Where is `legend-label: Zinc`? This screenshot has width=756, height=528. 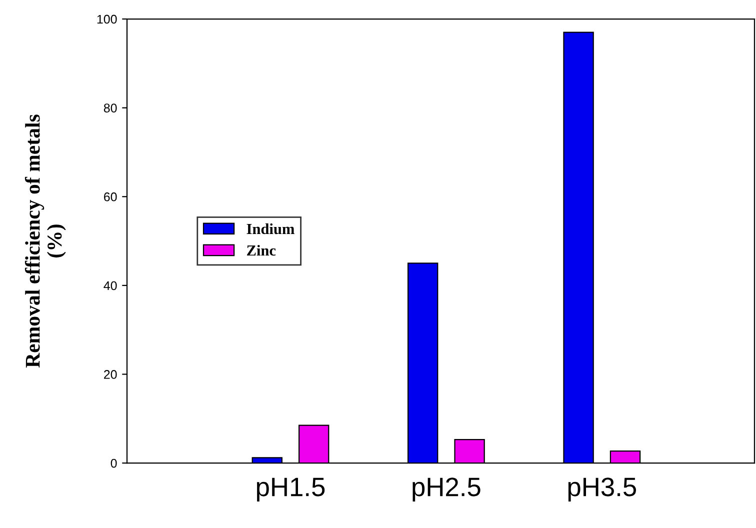
legend-label: Zinc is located at coordinates (261, 250).